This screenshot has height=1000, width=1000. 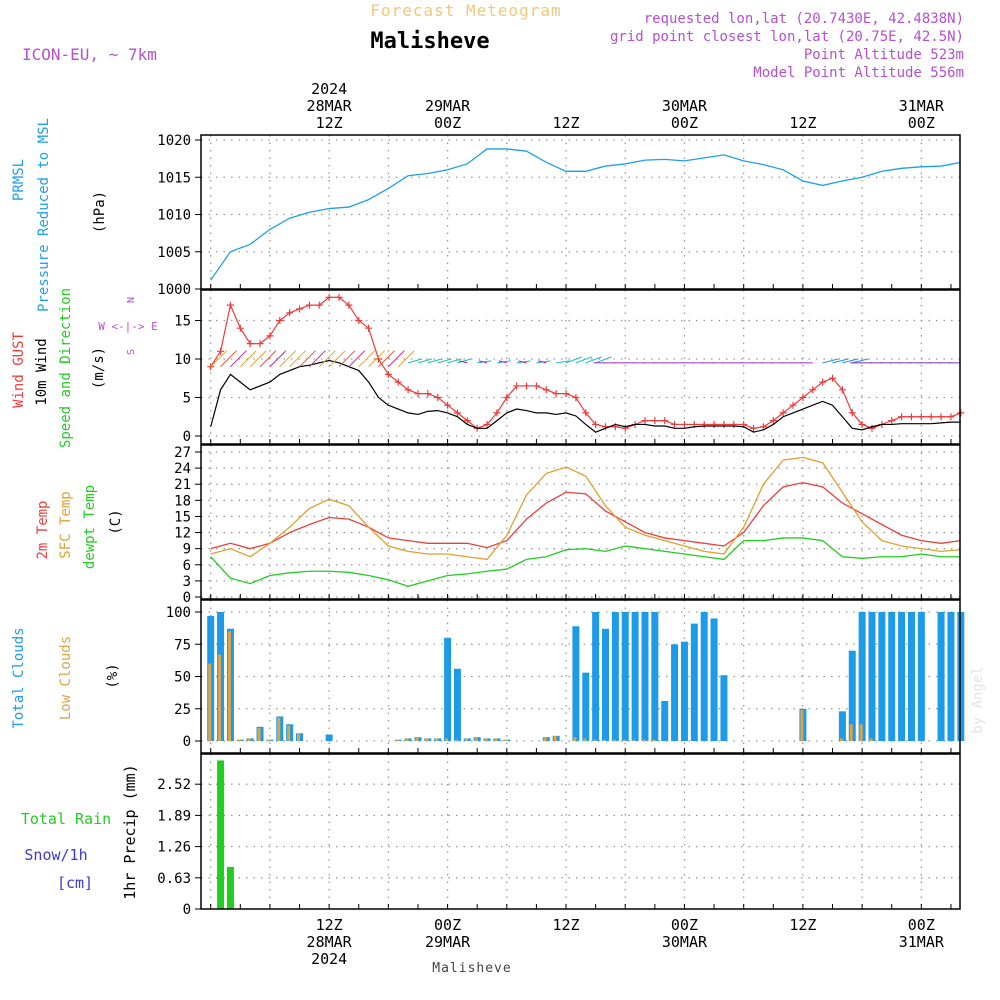 What do you see at coordinates (66, 819) in the screenshot?
I see `rain-label: Total Rain` at bounding box center [66, 819].